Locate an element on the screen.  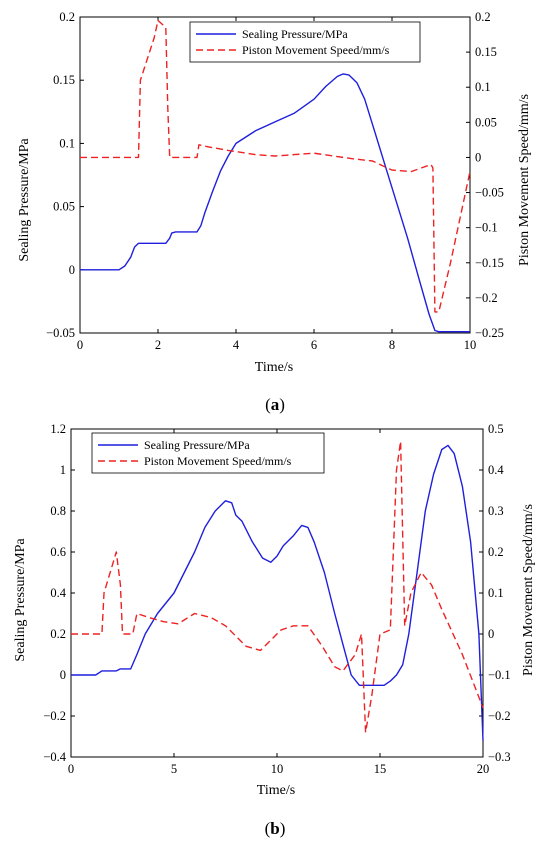
panel-label-letter: a is located at coordinates (275, 404).